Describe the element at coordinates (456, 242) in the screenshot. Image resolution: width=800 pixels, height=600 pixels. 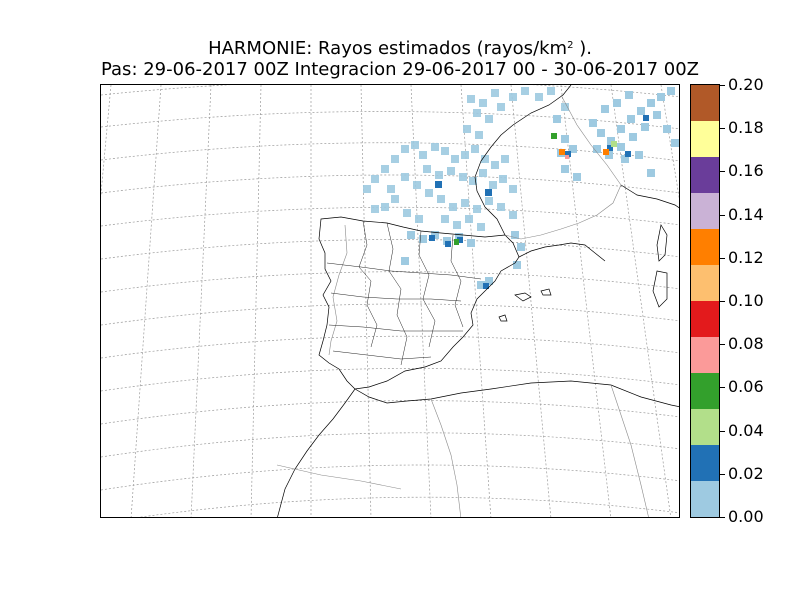
I see `north-spain-green-spot` at that location.